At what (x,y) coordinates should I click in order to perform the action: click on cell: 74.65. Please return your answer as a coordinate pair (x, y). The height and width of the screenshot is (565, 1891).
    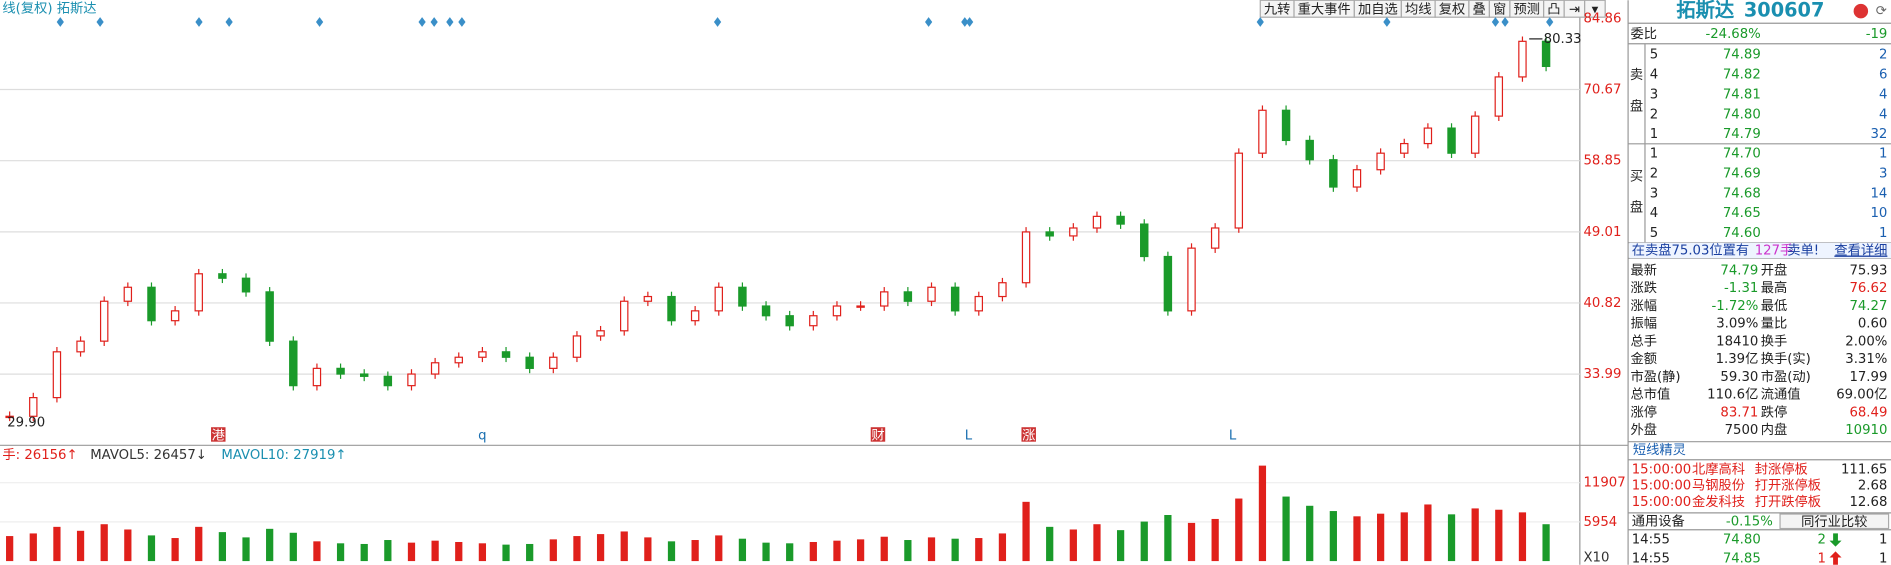
    Looking at the image, I should click on (1742, 213).